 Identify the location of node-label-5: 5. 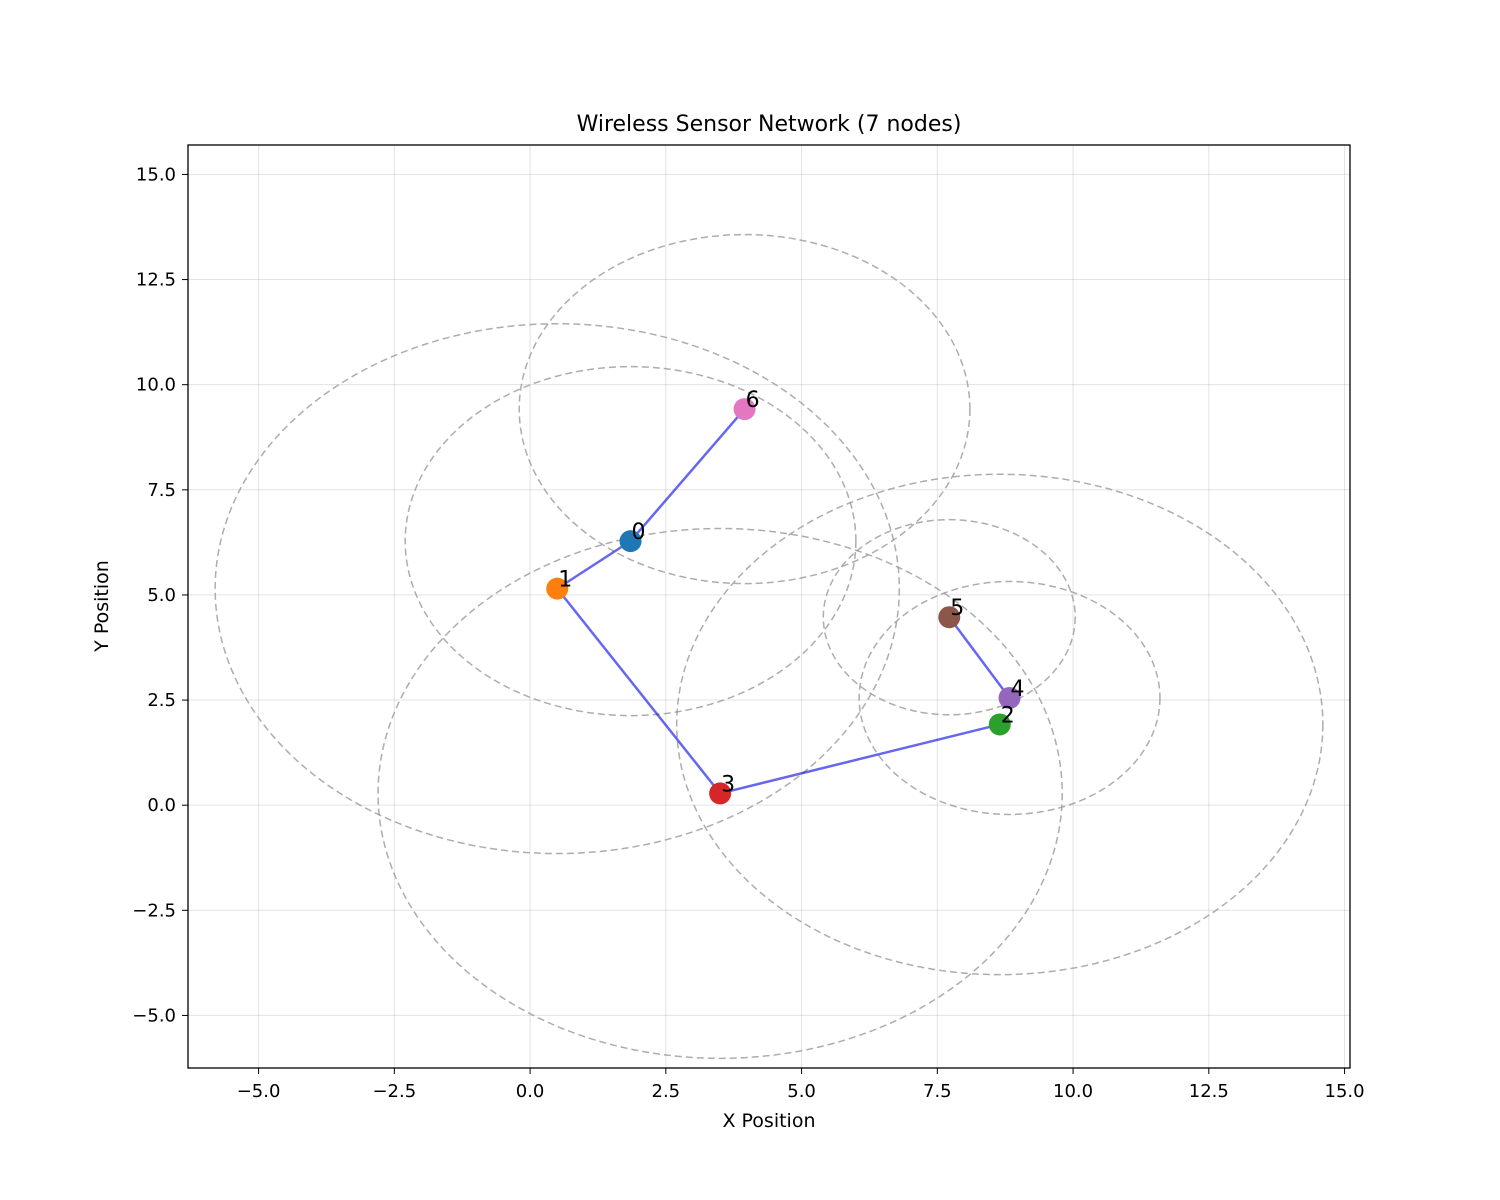
(957, 608).